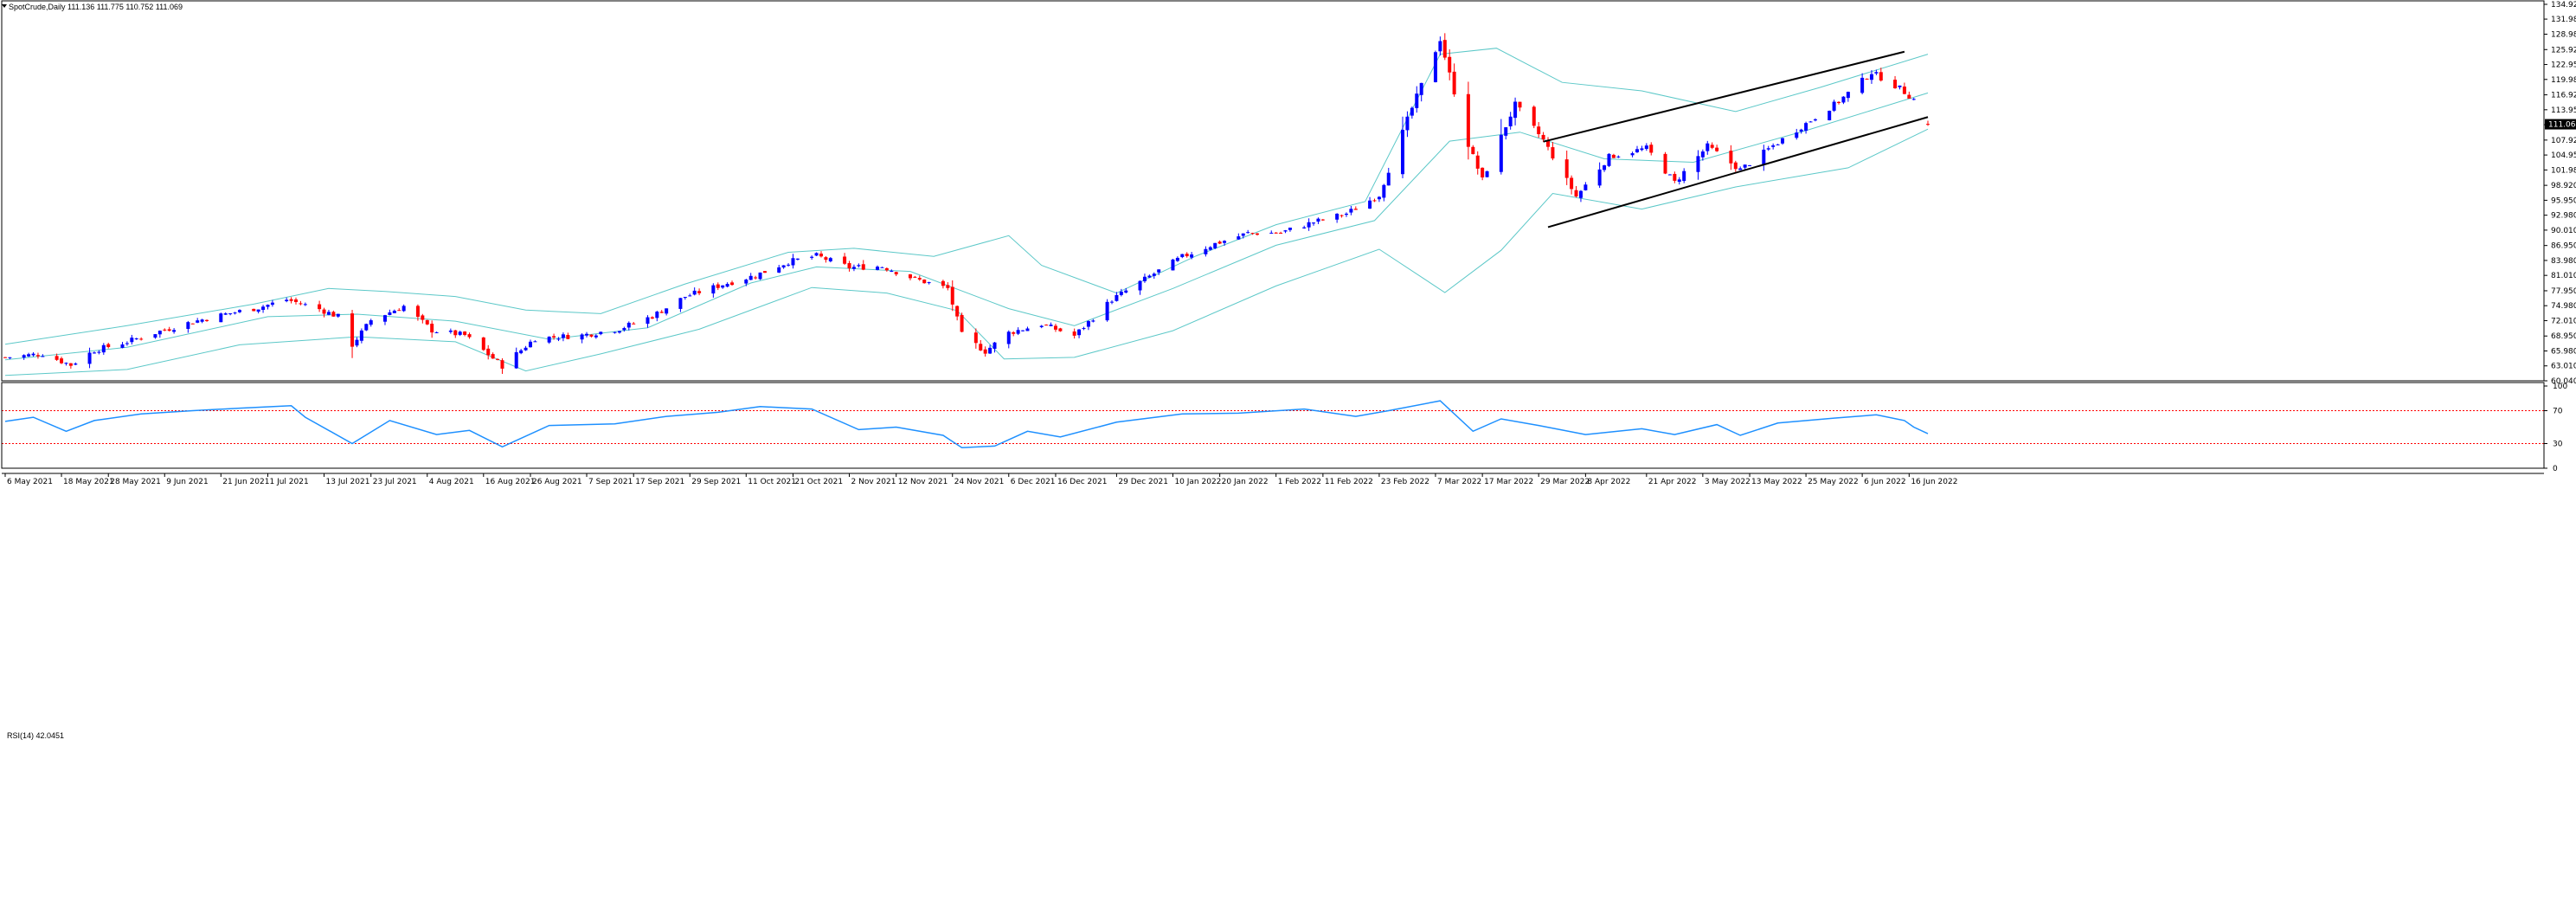 The width and height of the screenshot is (2576, 920). What do you see at coordinates (1738, 172) in the screenshot?
I see `channel-lower-line` at bounding box center [1738, 172].